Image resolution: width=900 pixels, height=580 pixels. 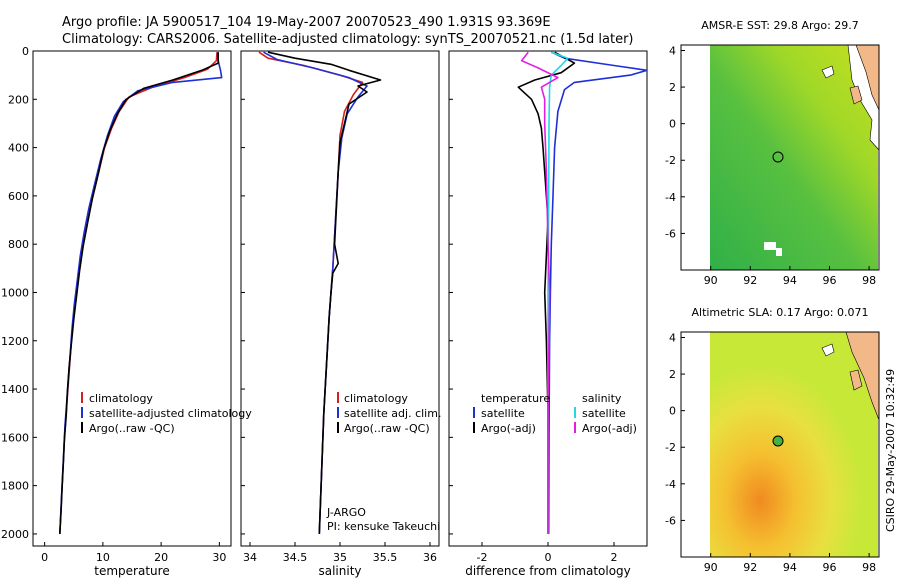 I want to click on series-line-salinity-argo-adj-, so click(x=539, y=292).